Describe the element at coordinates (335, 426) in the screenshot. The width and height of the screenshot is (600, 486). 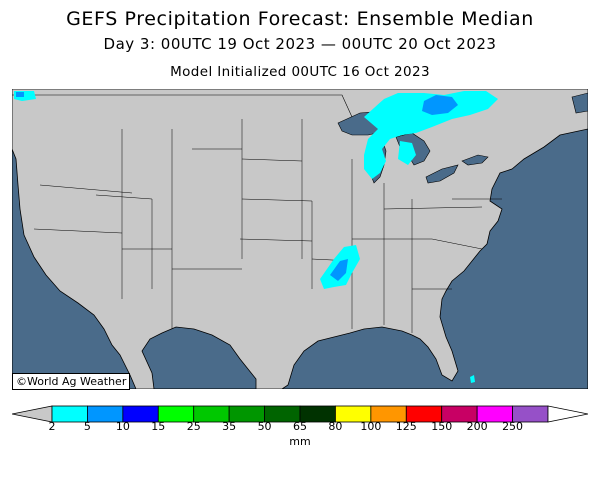
I see `colorbar-tick-label: 80` at that location.